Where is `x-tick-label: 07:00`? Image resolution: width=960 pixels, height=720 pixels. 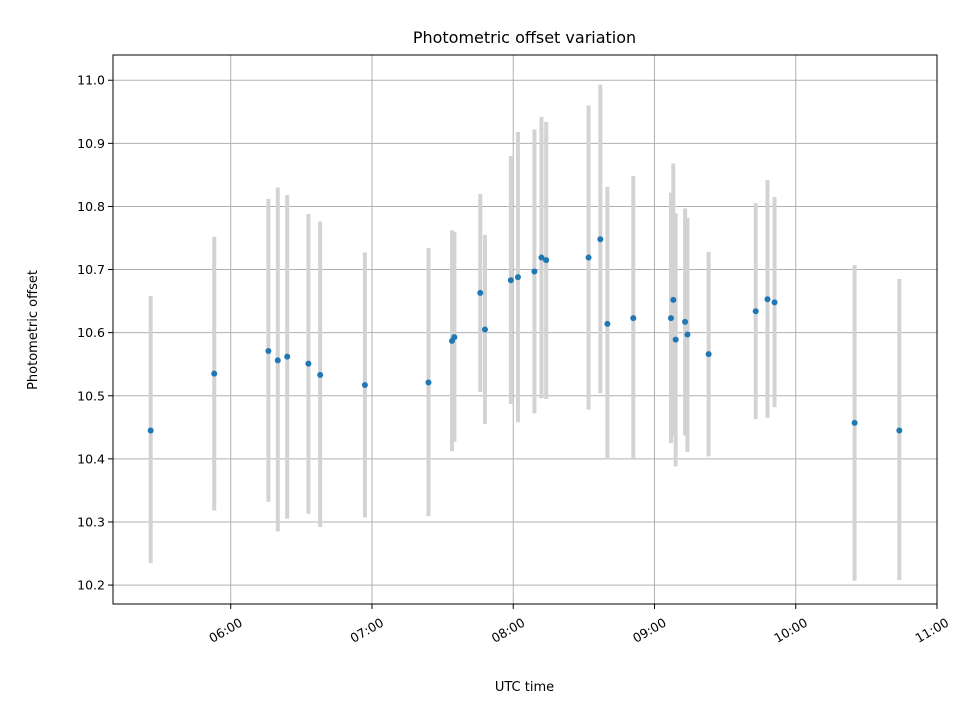 x-tick-label: 07:00 is located at coordinates (366, 630).